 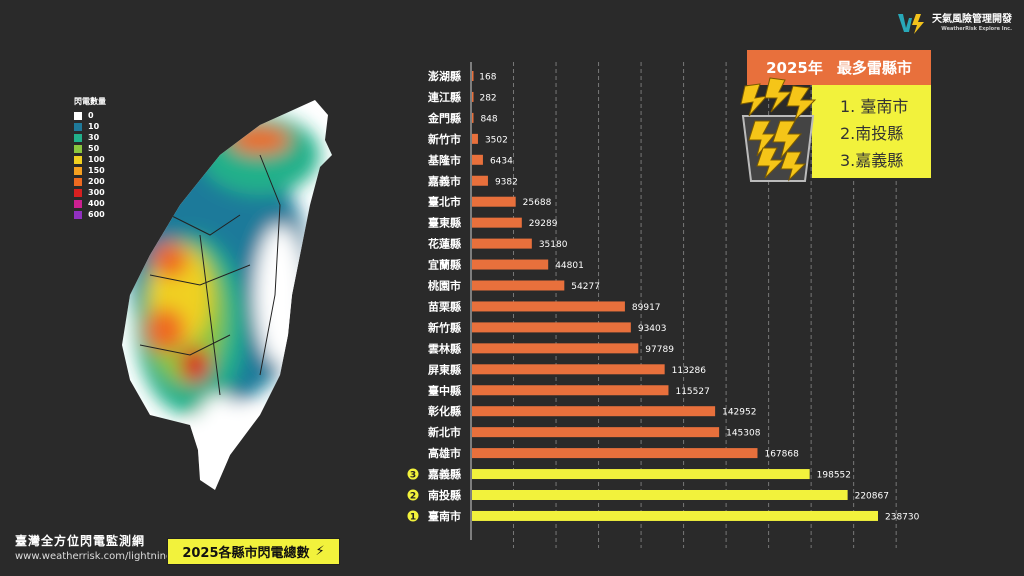 I want to click on category-label: 澎湖縣, so click(x=444, y=76).